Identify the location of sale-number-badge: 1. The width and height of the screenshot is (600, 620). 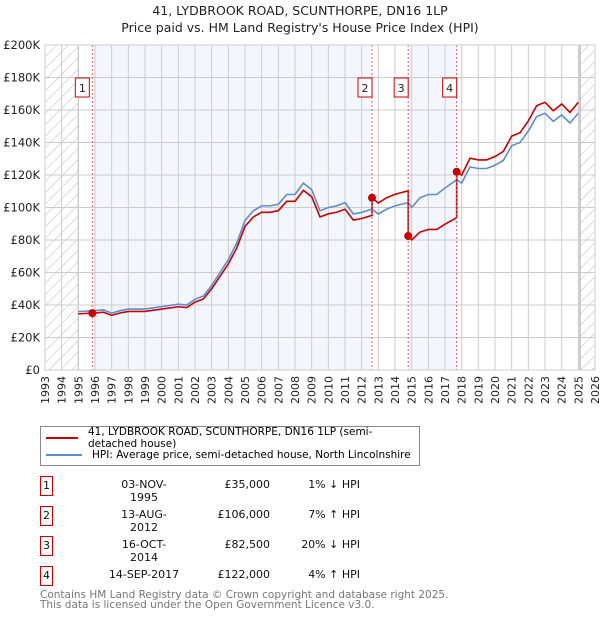
(46, 486).